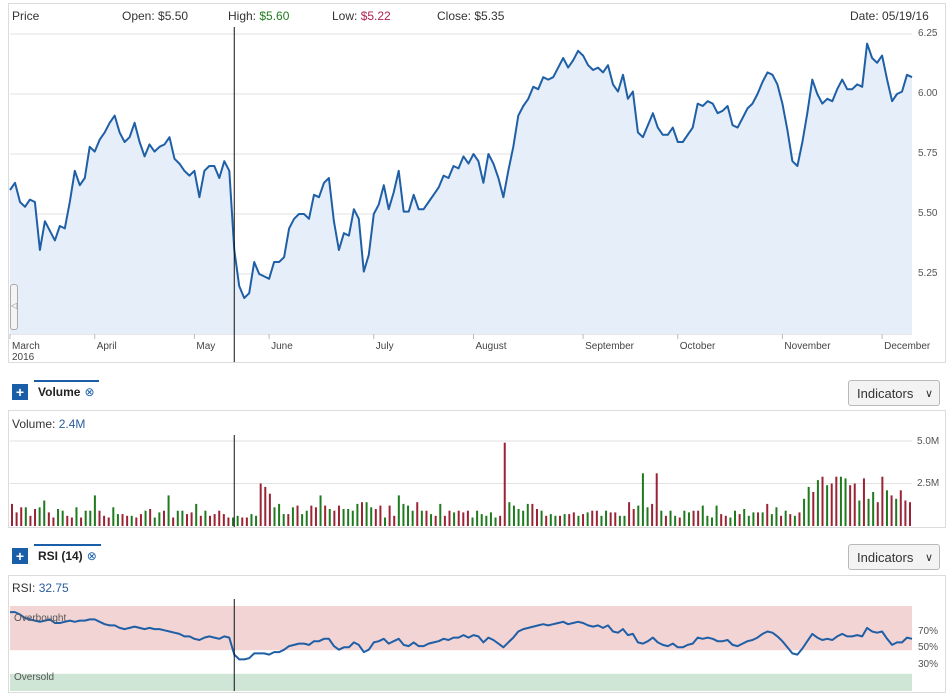  I want to click on rsi-toolbar: + RSI (14) ⊗ Indicators ∨, so click(477, 556).